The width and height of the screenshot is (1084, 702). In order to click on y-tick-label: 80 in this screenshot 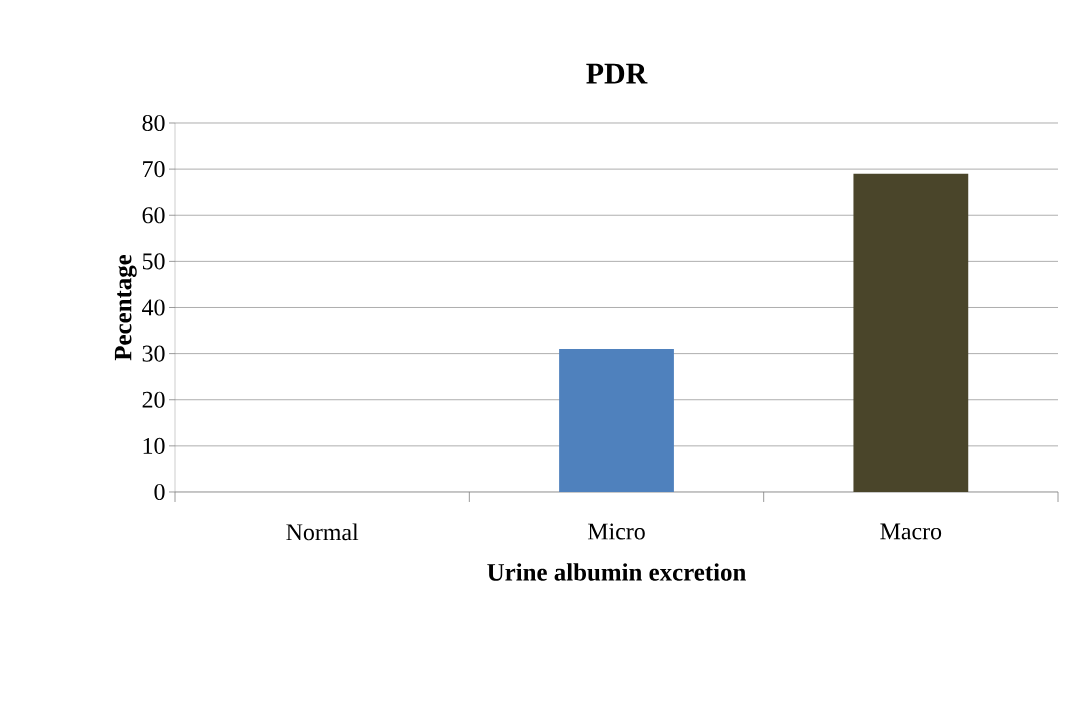, I will do `click(153, 123)`.